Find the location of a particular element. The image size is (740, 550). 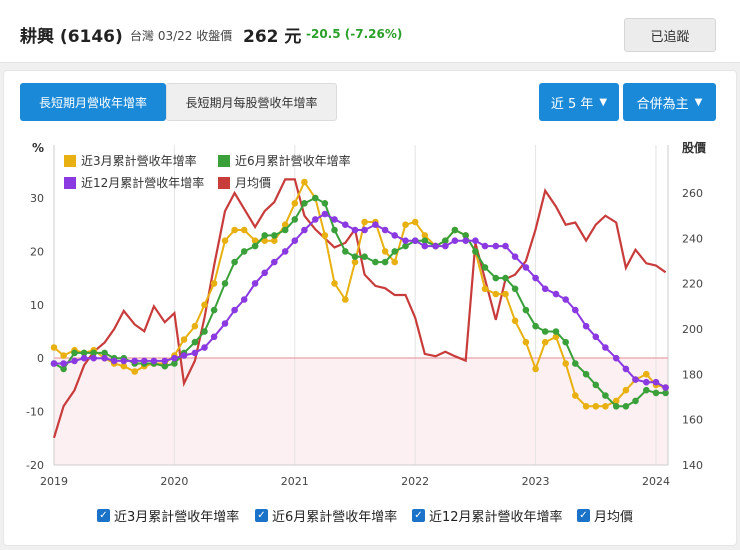

price-change: -20.5 (-7.26%) is located at coordinates (354, 34).